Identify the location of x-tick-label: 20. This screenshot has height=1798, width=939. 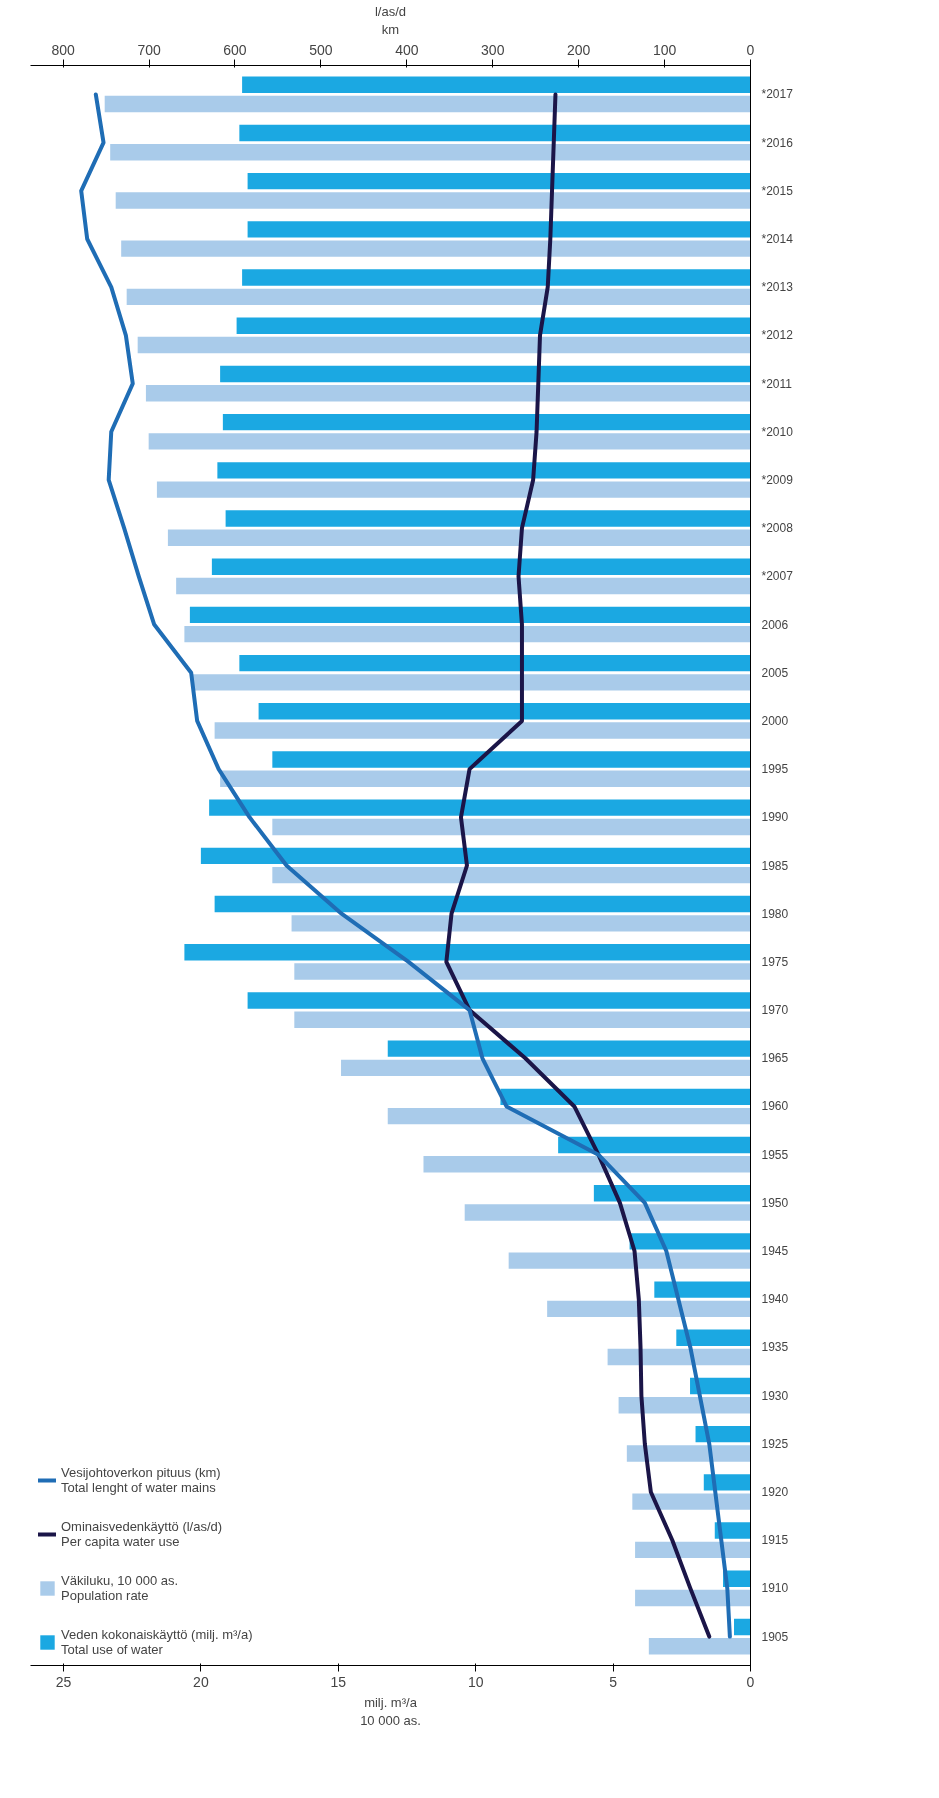
(201, 1681).